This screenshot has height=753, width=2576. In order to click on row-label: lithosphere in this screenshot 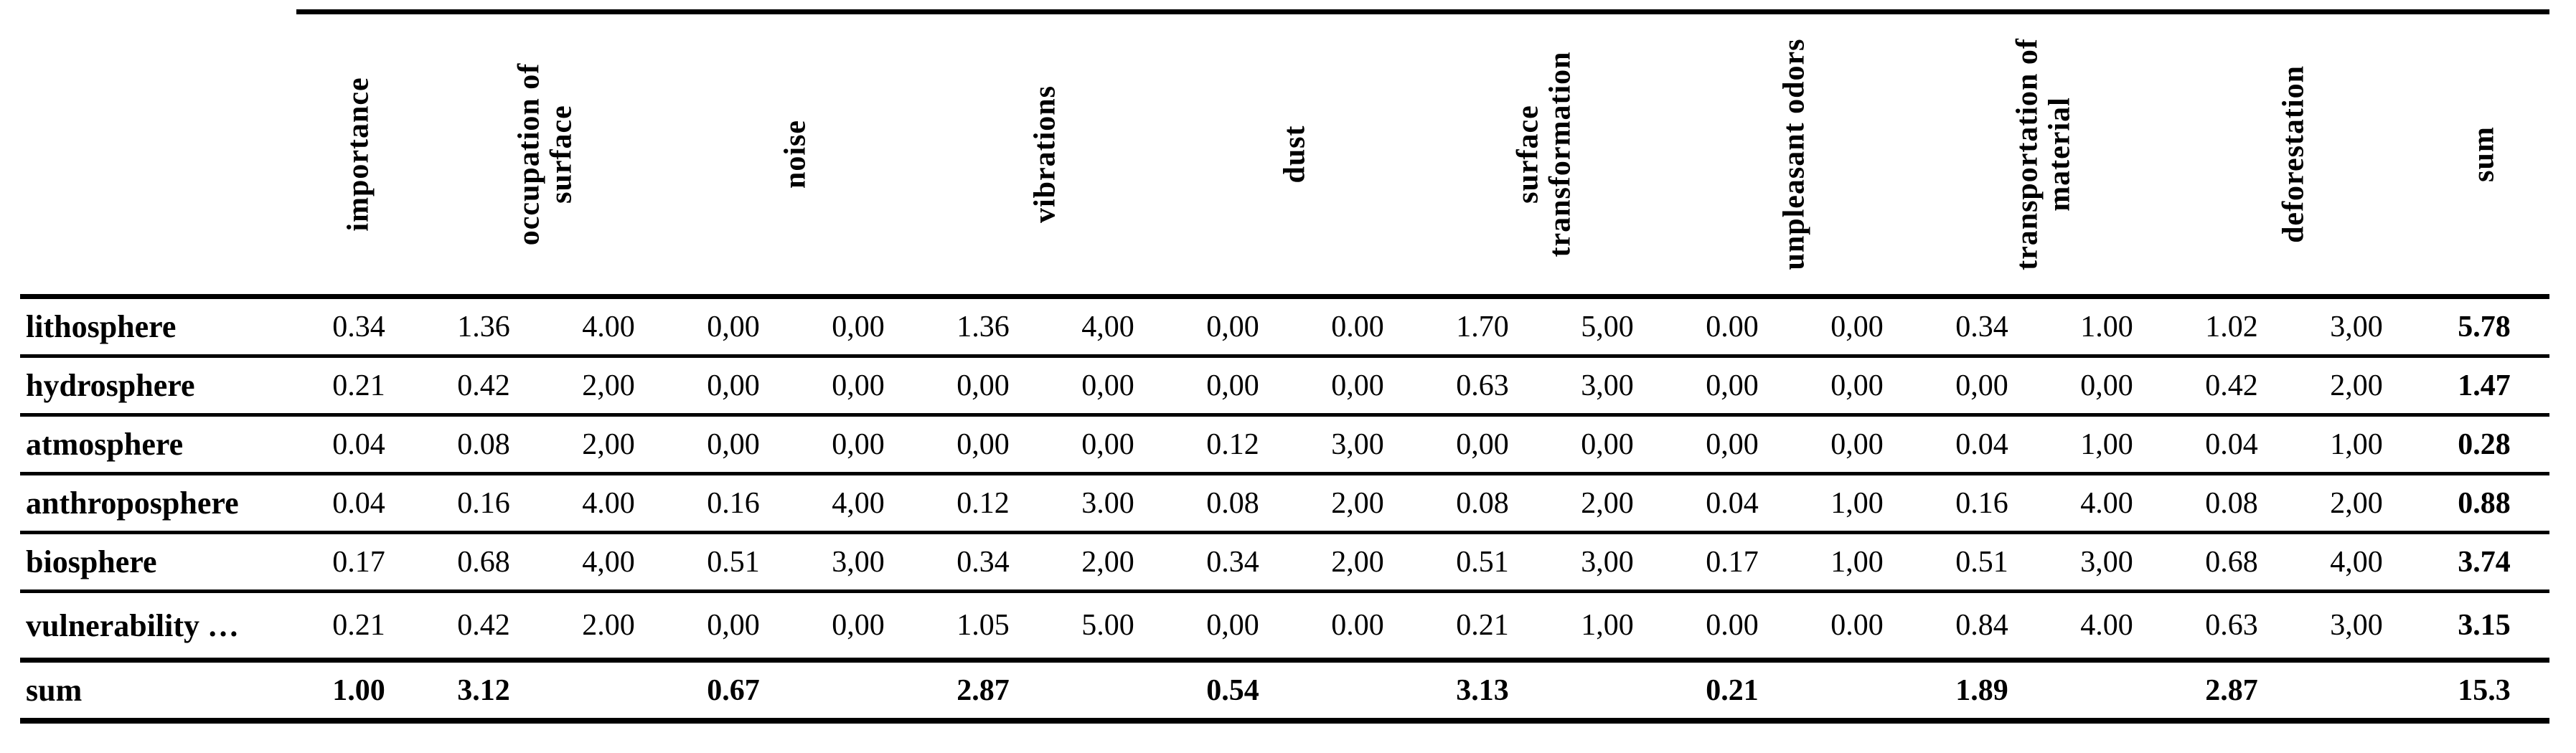, I will do `click(158, 327)`.